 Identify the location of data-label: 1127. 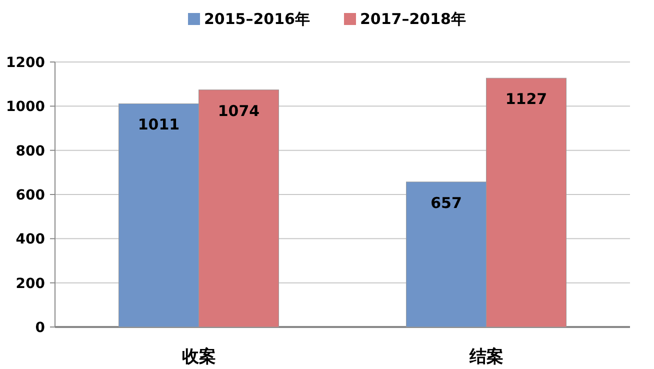
(526, 99).